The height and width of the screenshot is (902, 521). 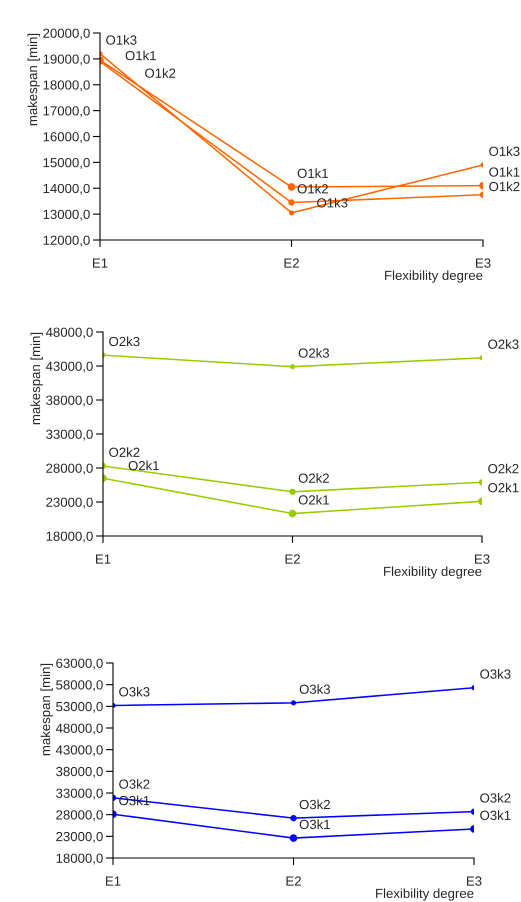 What do you see at coordinates (313, 173) in the screenshot?
I see `series-label: O1k1` at bounding box center [313, 173].